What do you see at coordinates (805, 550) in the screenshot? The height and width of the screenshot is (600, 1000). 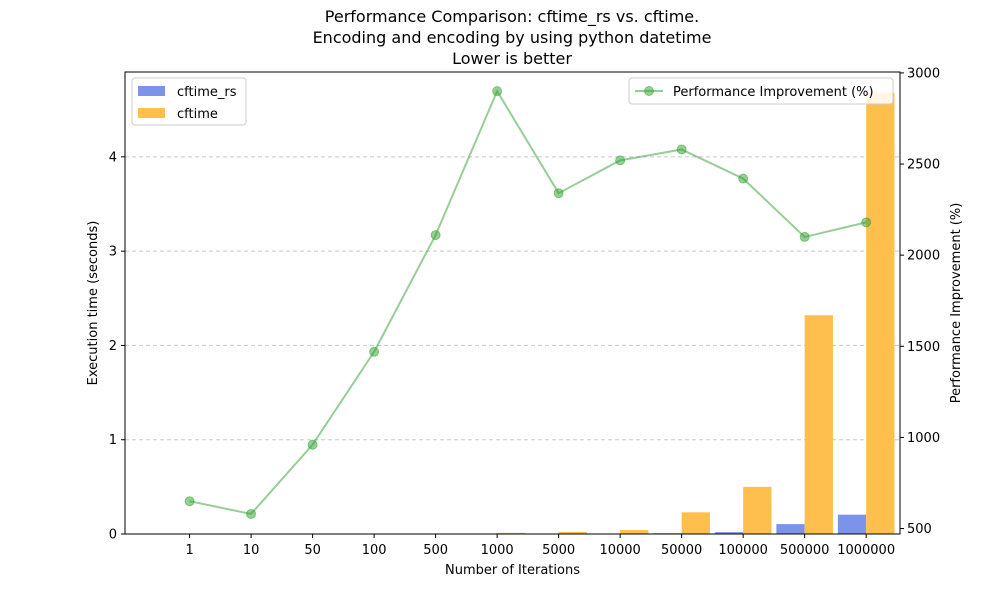 I see `x-tick-label: 500000` at bounding box center [805, 550].